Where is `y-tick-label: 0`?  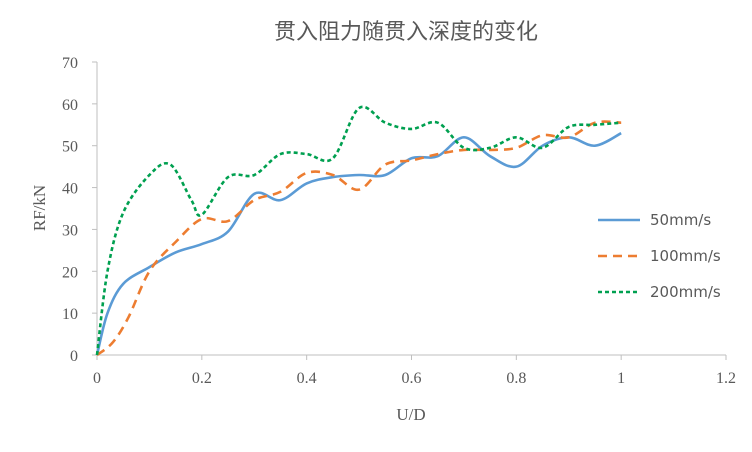
y-tick-label: 0 is located at coordinates (74, 356).